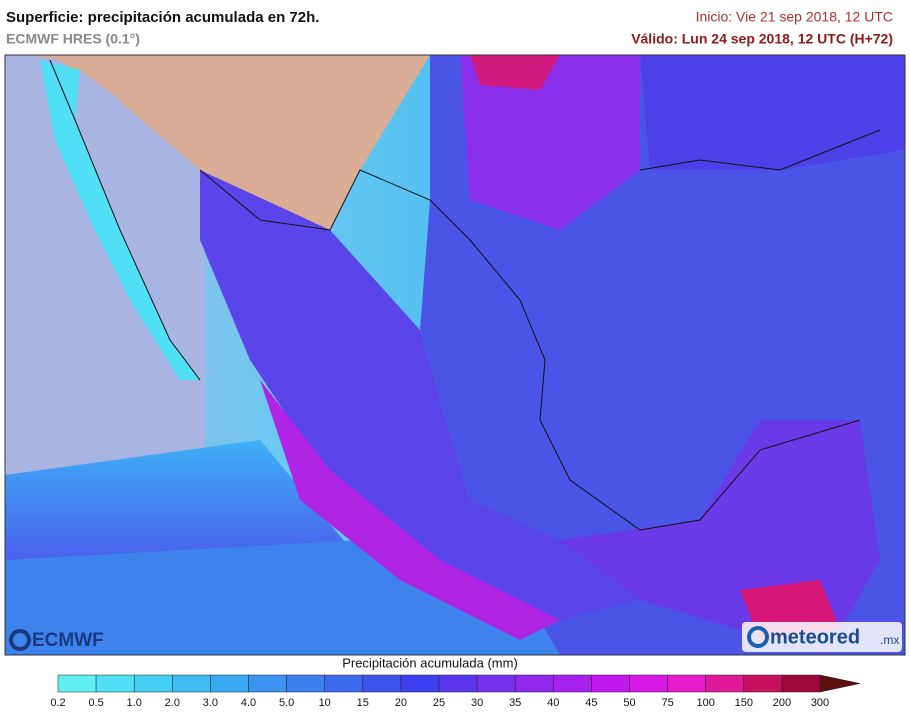 The height and width of the screenshot is (715, 910). I want to click on legend-label: 300, so click(820, 703).